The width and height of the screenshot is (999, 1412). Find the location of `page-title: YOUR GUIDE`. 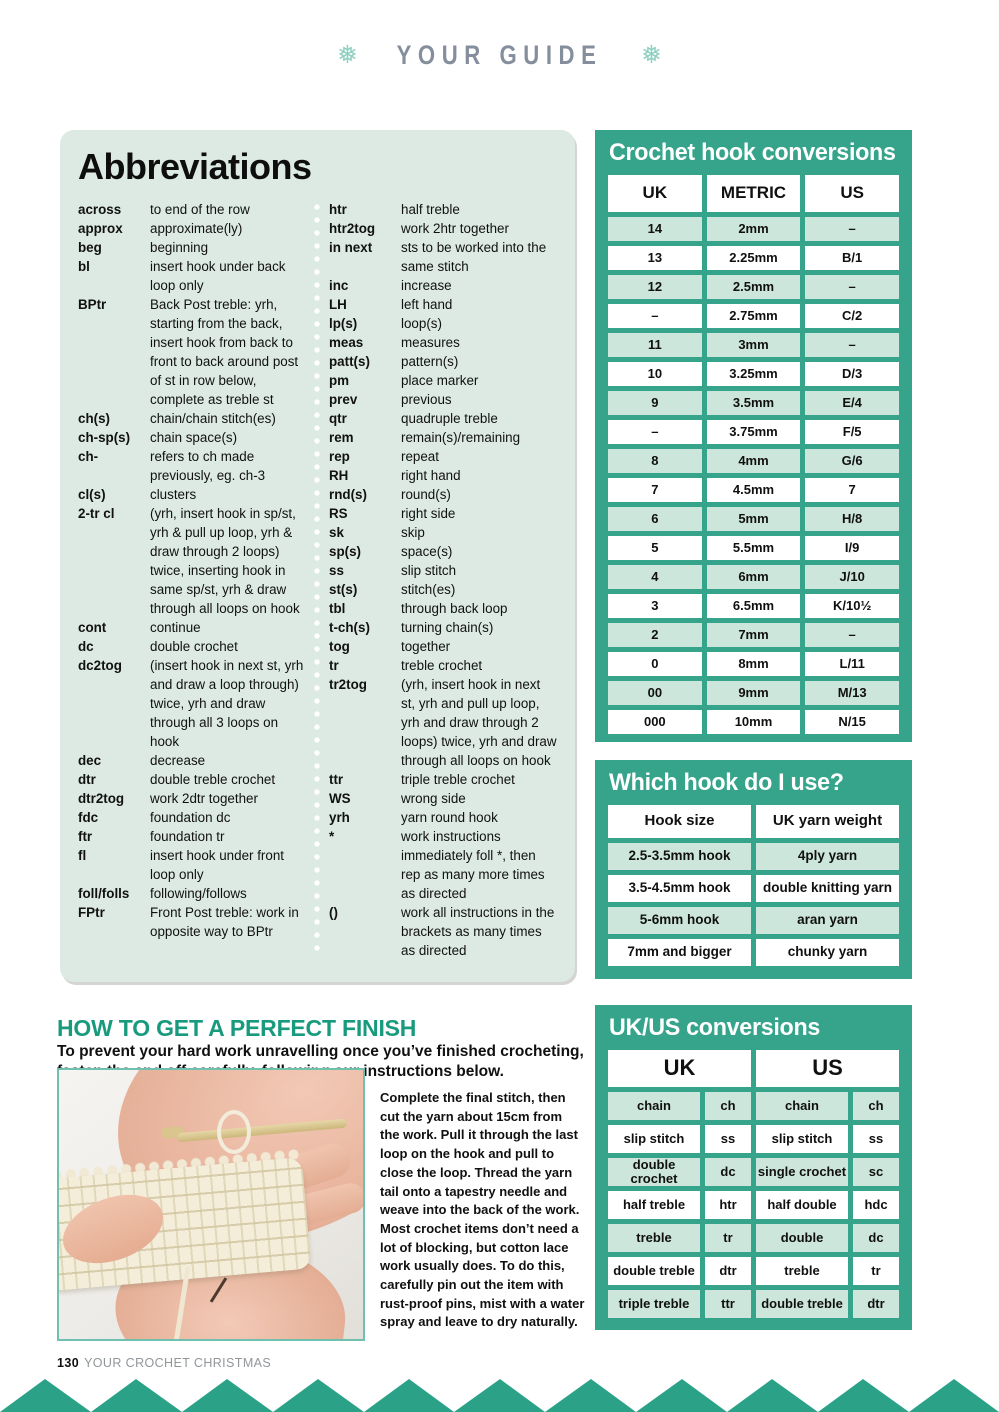

page-title: YOUR GUIDE is located at coordinates (499, 55).